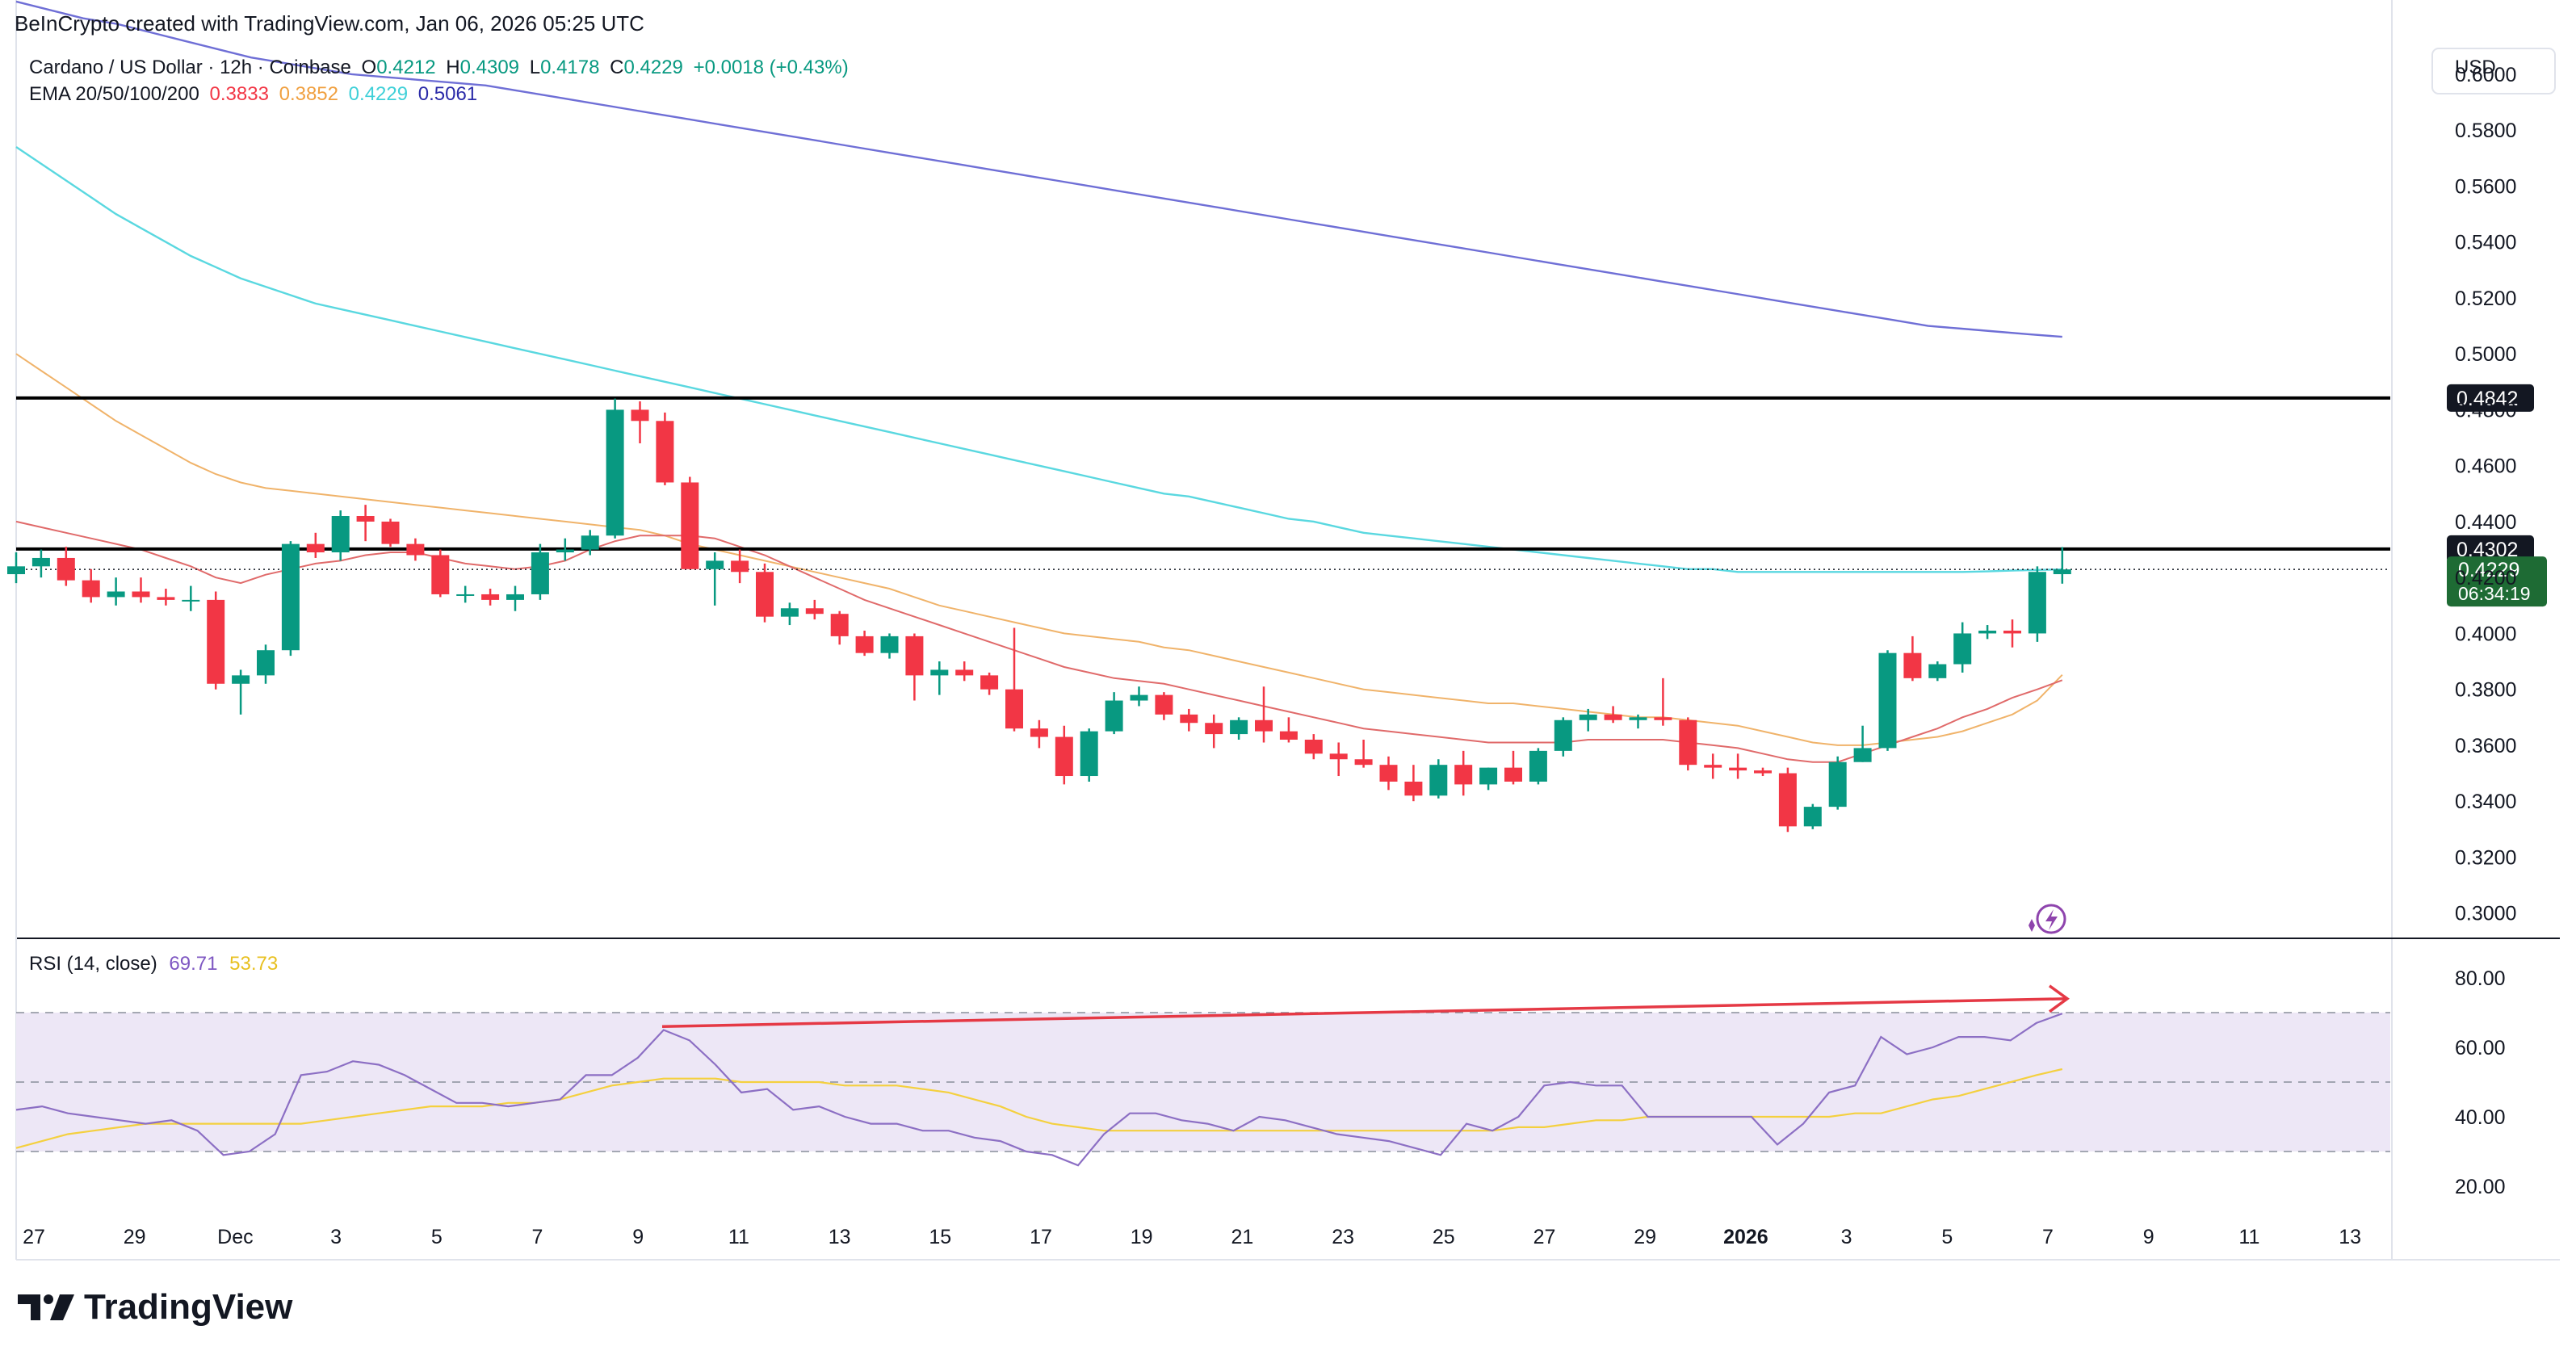 The width and height of the screenshot is (2576, 1355). Describe the element at coordinates (336, 1237) in the screenshot. I see `time-tick-label: 3` at that location.